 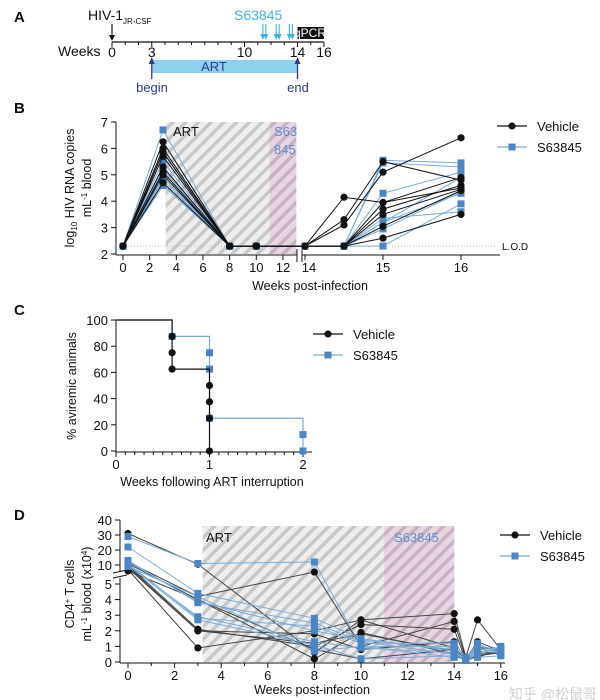 I want to click on y-tick-label: 60, so click(x=101, y=372).